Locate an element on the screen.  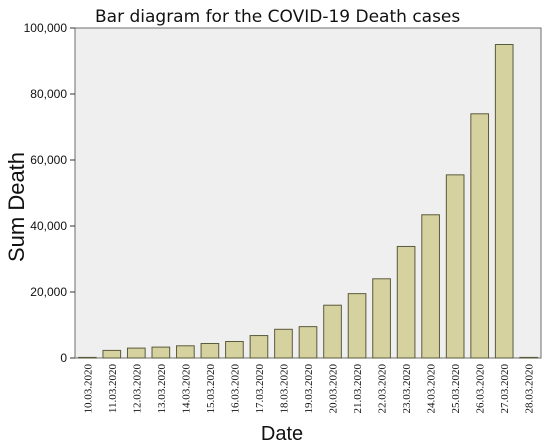
x-tick-label: 14.03.2020 is located at coordinates (186, 389).